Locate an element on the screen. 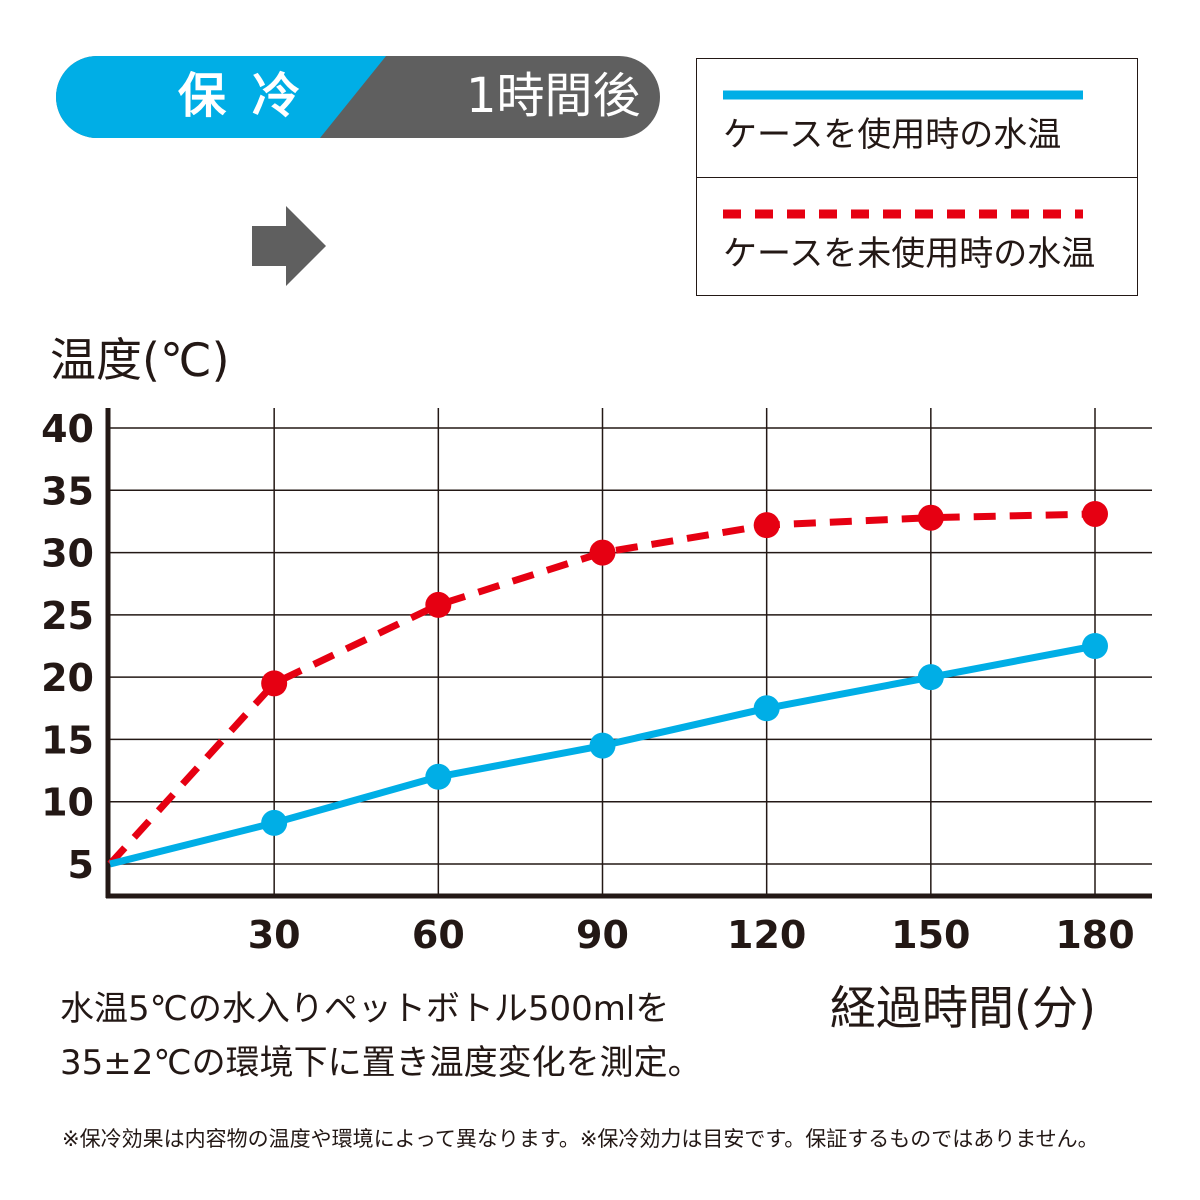  x-tick-label: 90 is located at coordinates (602, 935).